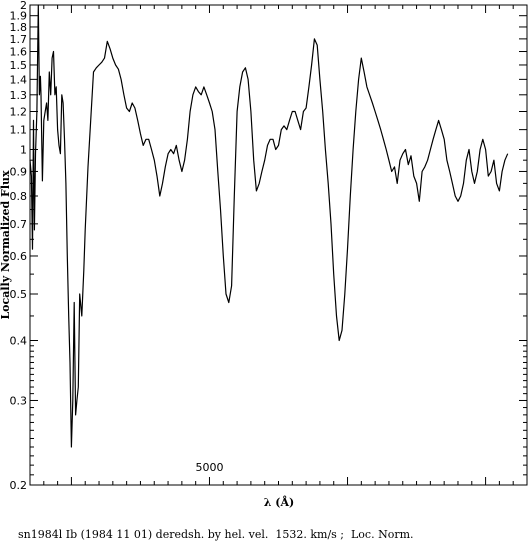 Image resolution: width=529 pixels, height=546 pixels. What do you see at coordinates (19, 341) in the screenshot?
I see `y-tick-label: 0.4` at bounding box center [19, 341].